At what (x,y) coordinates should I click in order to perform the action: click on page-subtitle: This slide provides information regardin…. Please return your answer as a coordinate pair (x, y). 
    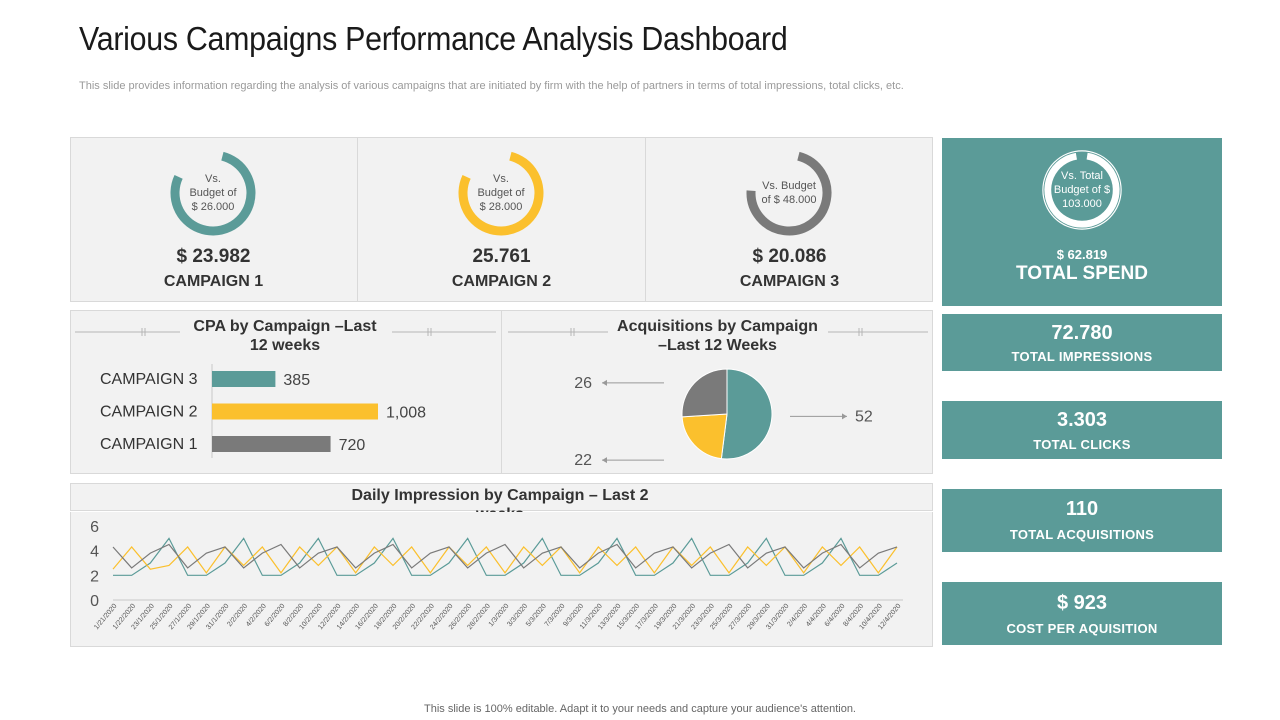
    Looking at the image, I should click on (491, 86).